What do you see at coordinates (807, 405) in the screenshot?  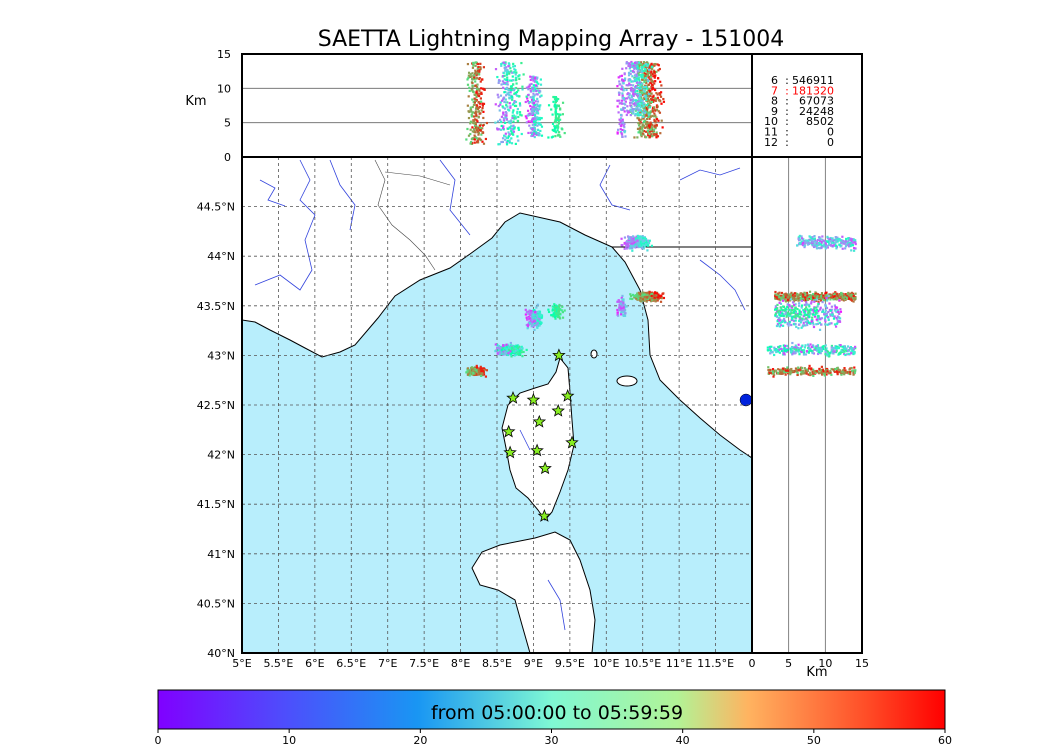 I see `right-panel-gridlines` at bounding box center [807, 405].